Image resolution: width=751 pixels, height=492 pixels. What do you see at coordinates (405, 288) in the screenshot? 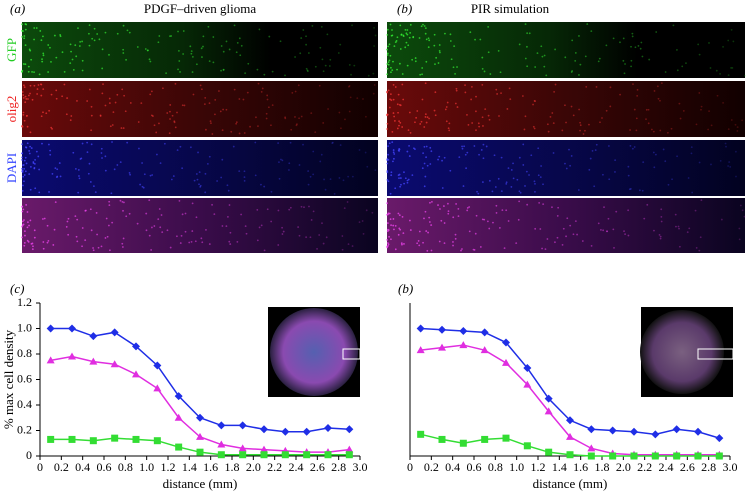
I see `panel-label: (b)` at bounding box center [405, 288].